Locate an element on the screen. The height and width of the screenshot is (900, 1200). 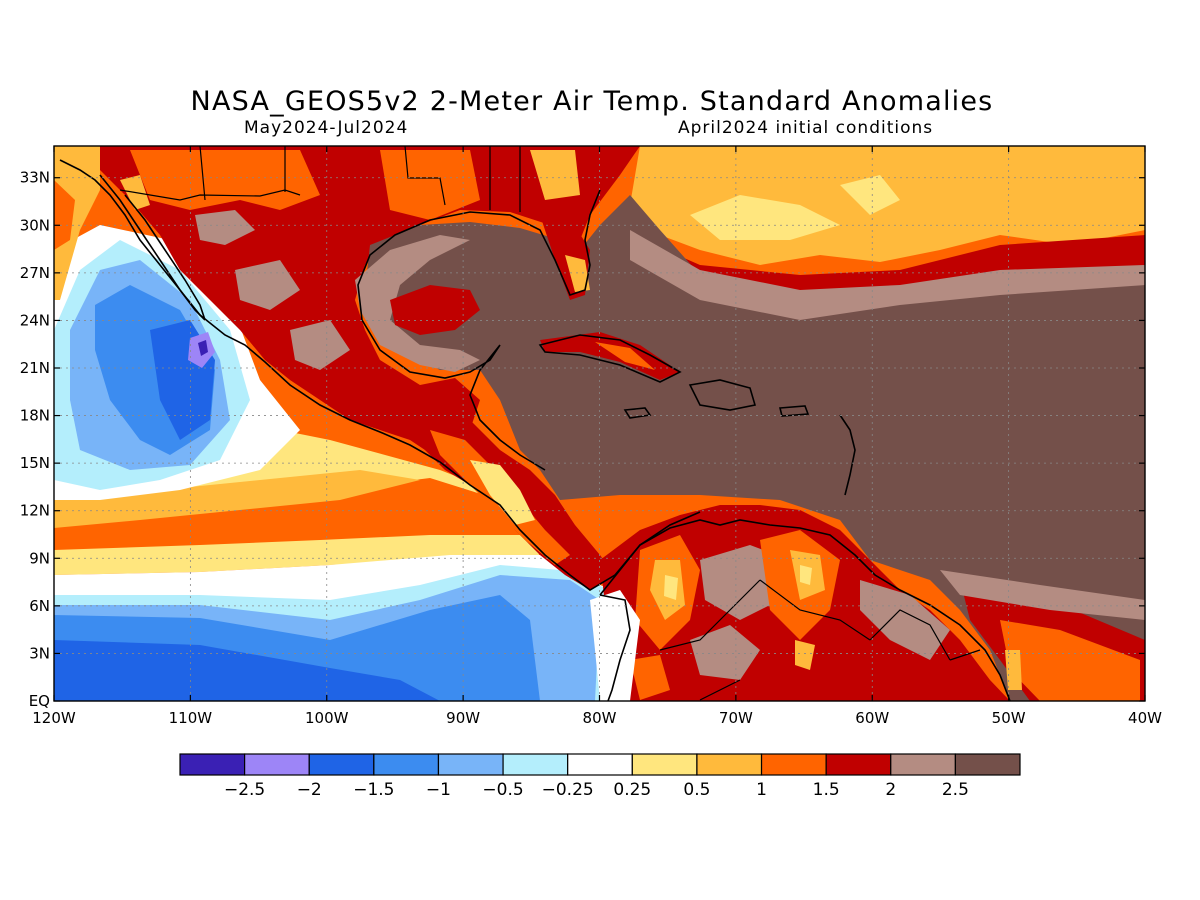
atlantic-fringe-light is located at coordinates (887, 275).